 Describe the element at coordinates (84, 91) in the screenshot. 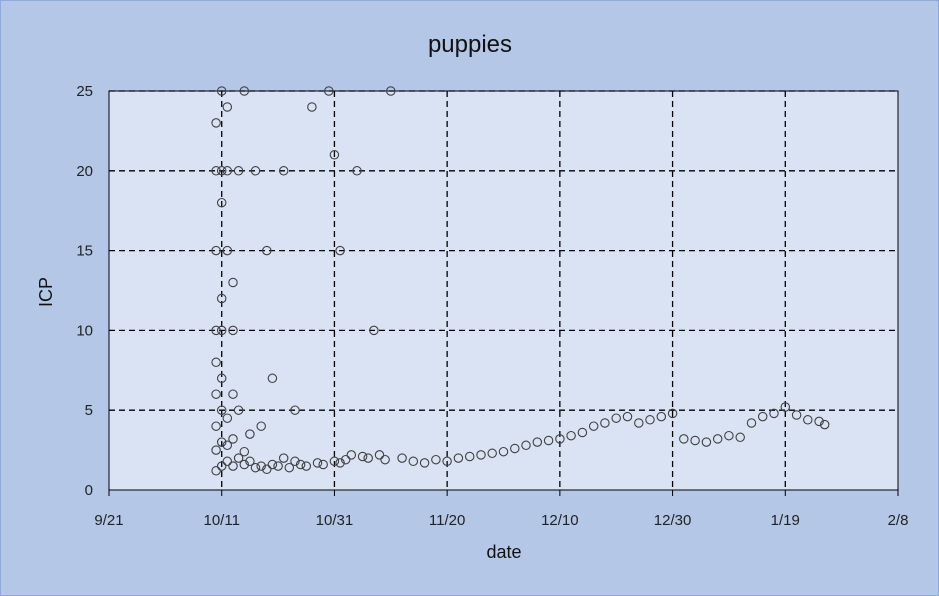

I see `y-tick-label: 25` at that location.